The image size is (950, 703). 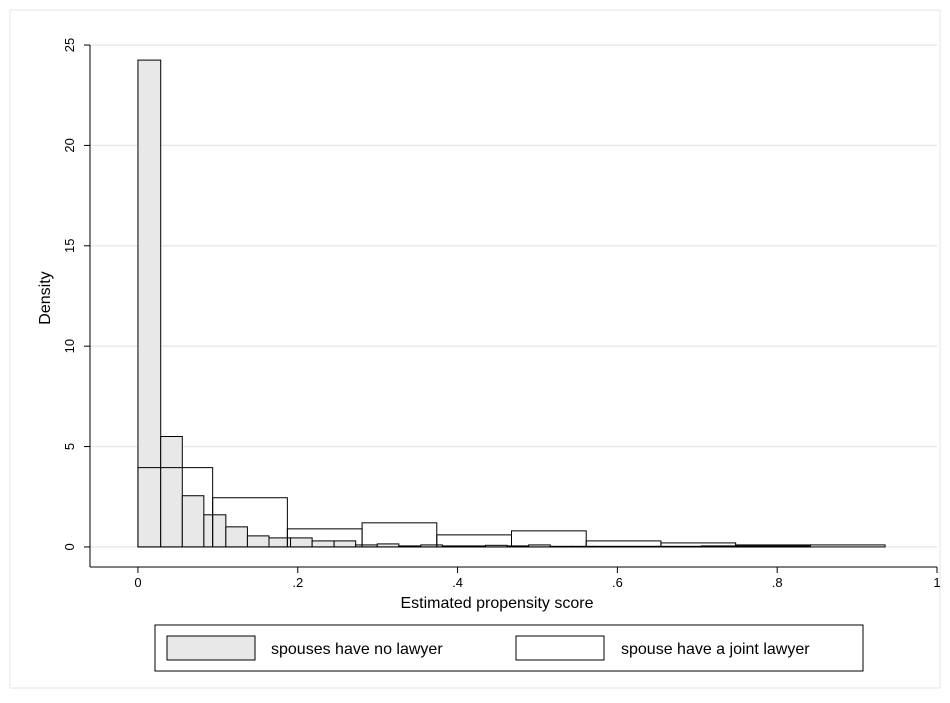 What do you see at coordinates (69, 446) in the screenshot?
I see `y-tick-label: 5` at bounding box center [69, 446].